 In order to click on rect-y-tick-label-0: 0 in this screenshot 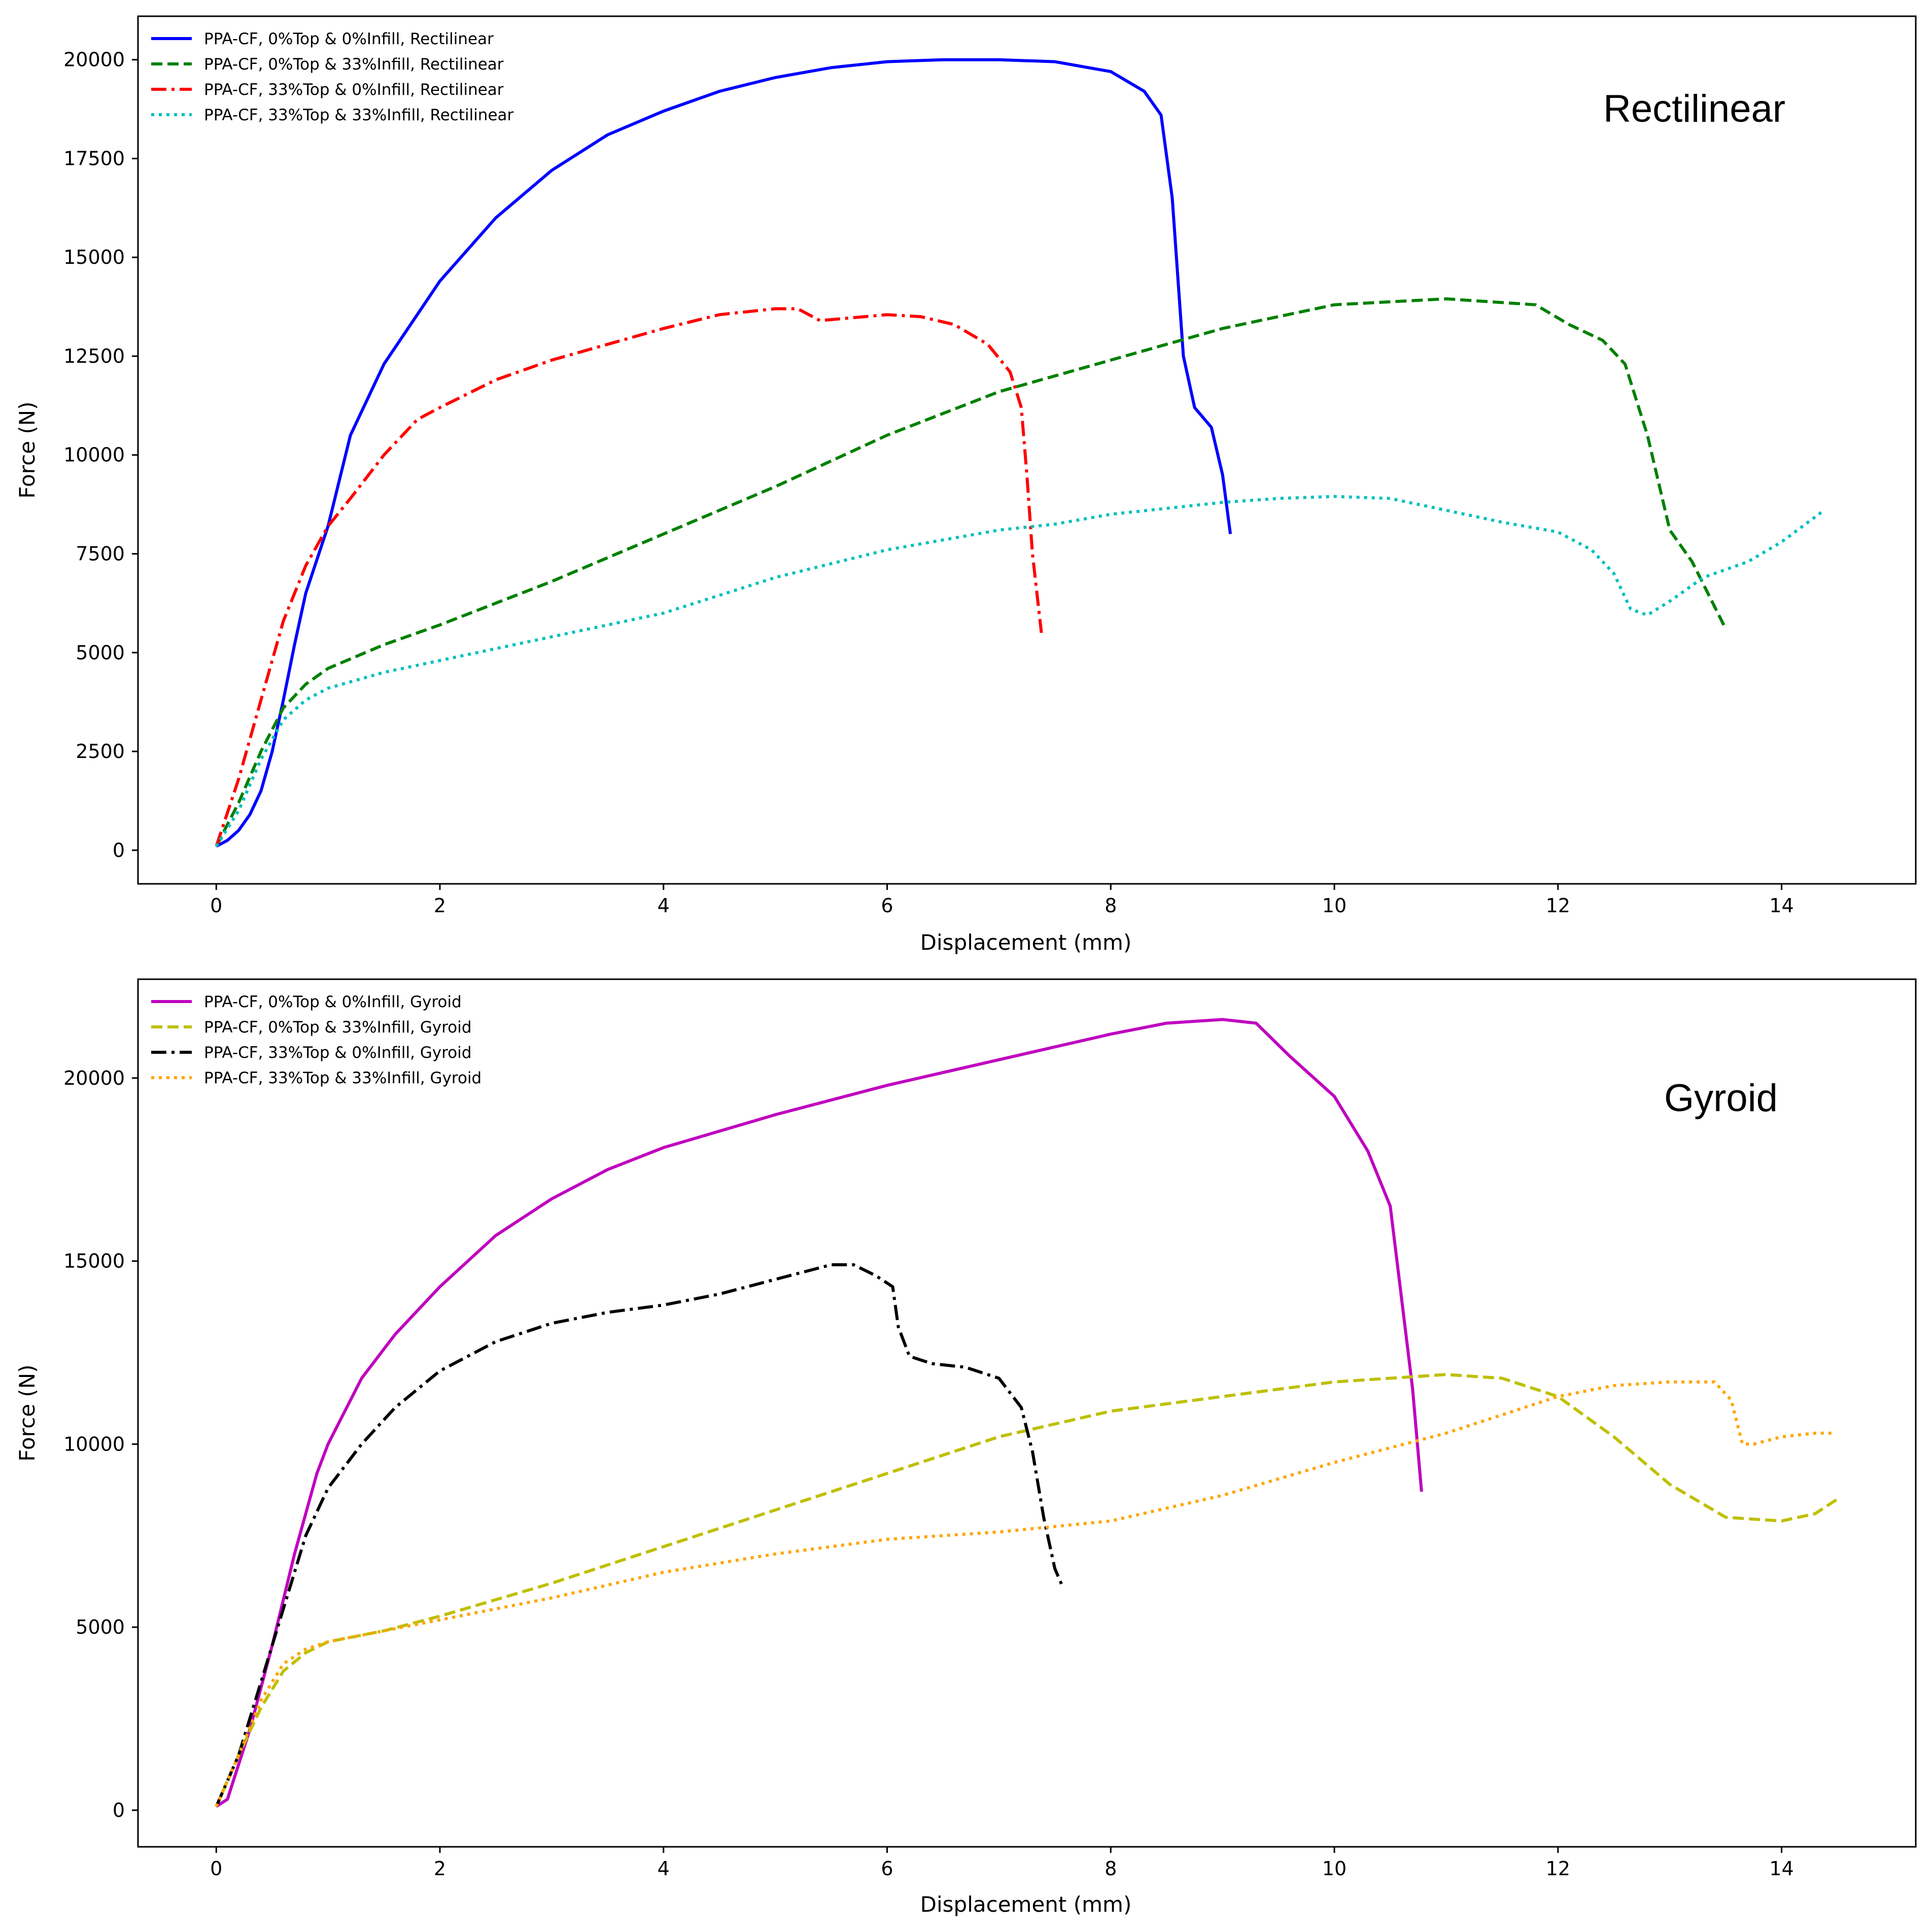, I will do `click(119, 850)`.